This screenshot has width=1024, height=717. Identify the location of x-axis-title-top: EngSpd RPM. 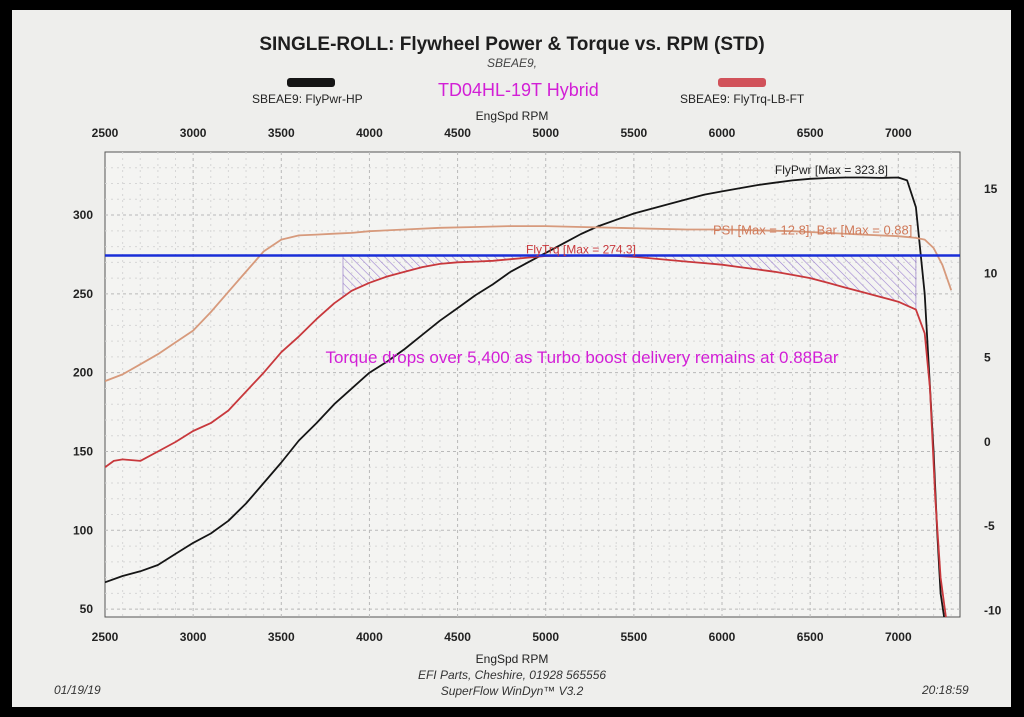
(512, 116).